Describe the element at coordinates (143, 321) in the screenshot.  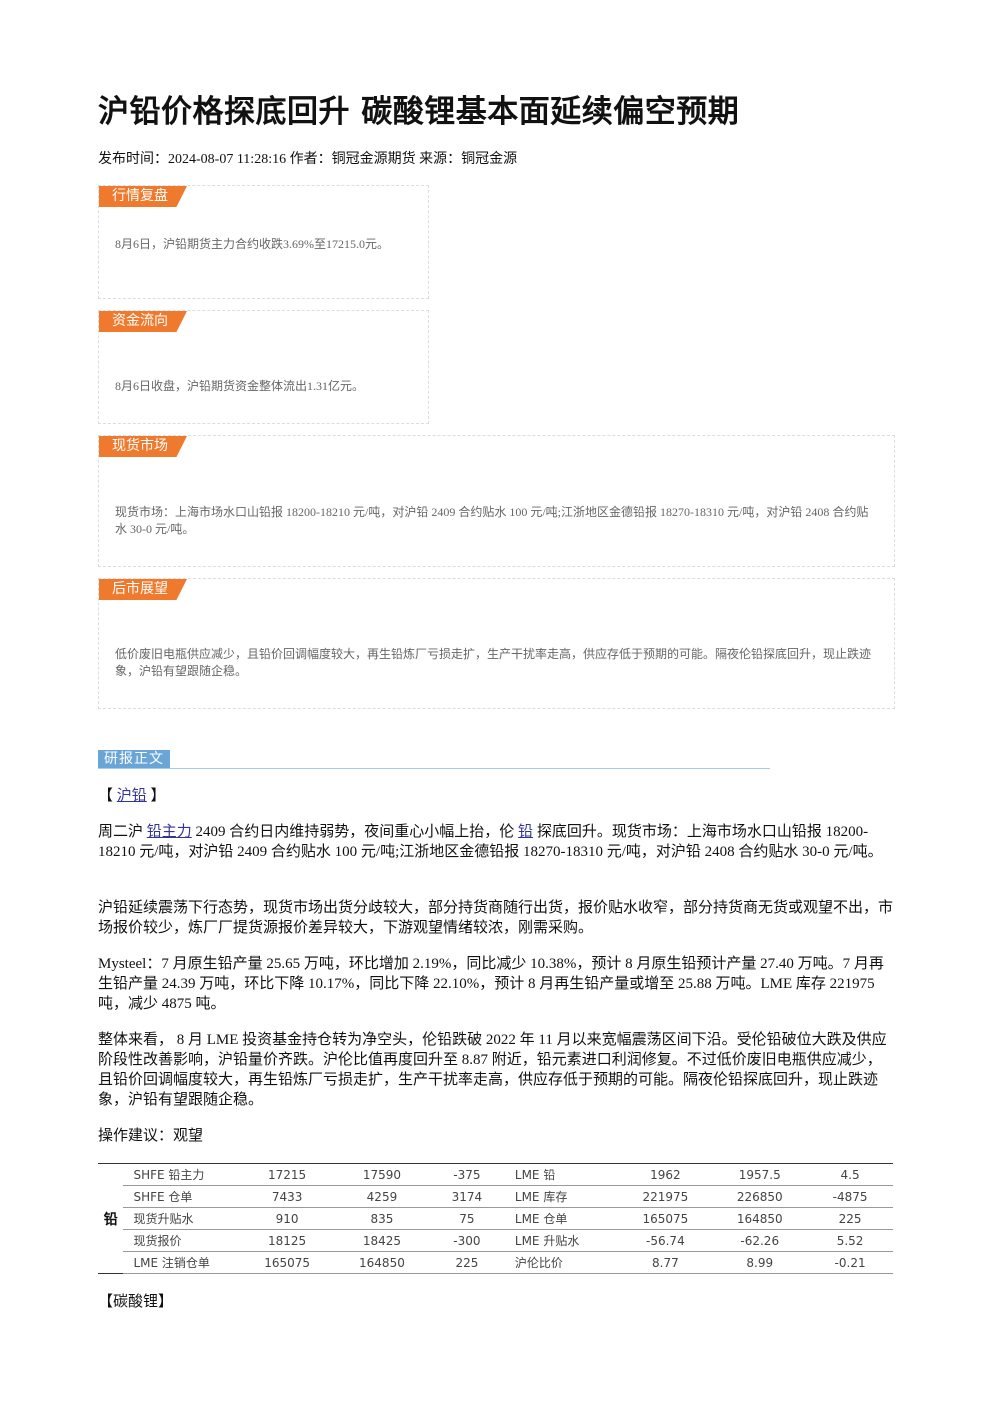
I see `section-label: 资金流向` at that location.